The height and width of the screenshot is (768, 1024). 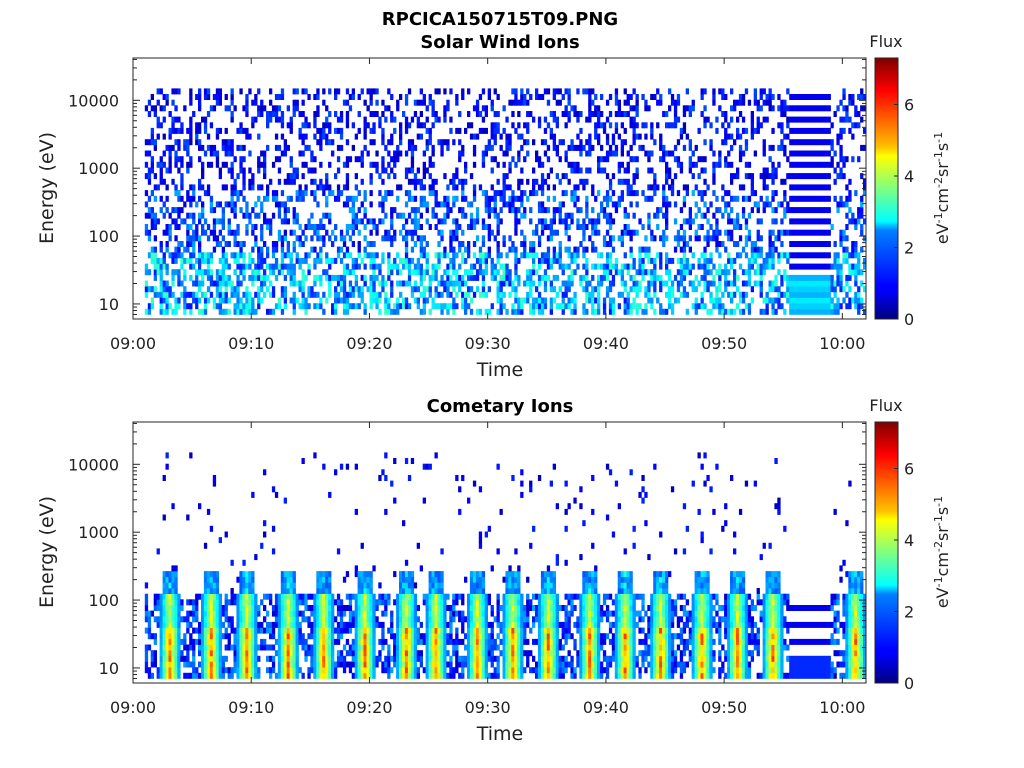 I want to click on y-tick-label: 10000, so click(x=93, y=100).